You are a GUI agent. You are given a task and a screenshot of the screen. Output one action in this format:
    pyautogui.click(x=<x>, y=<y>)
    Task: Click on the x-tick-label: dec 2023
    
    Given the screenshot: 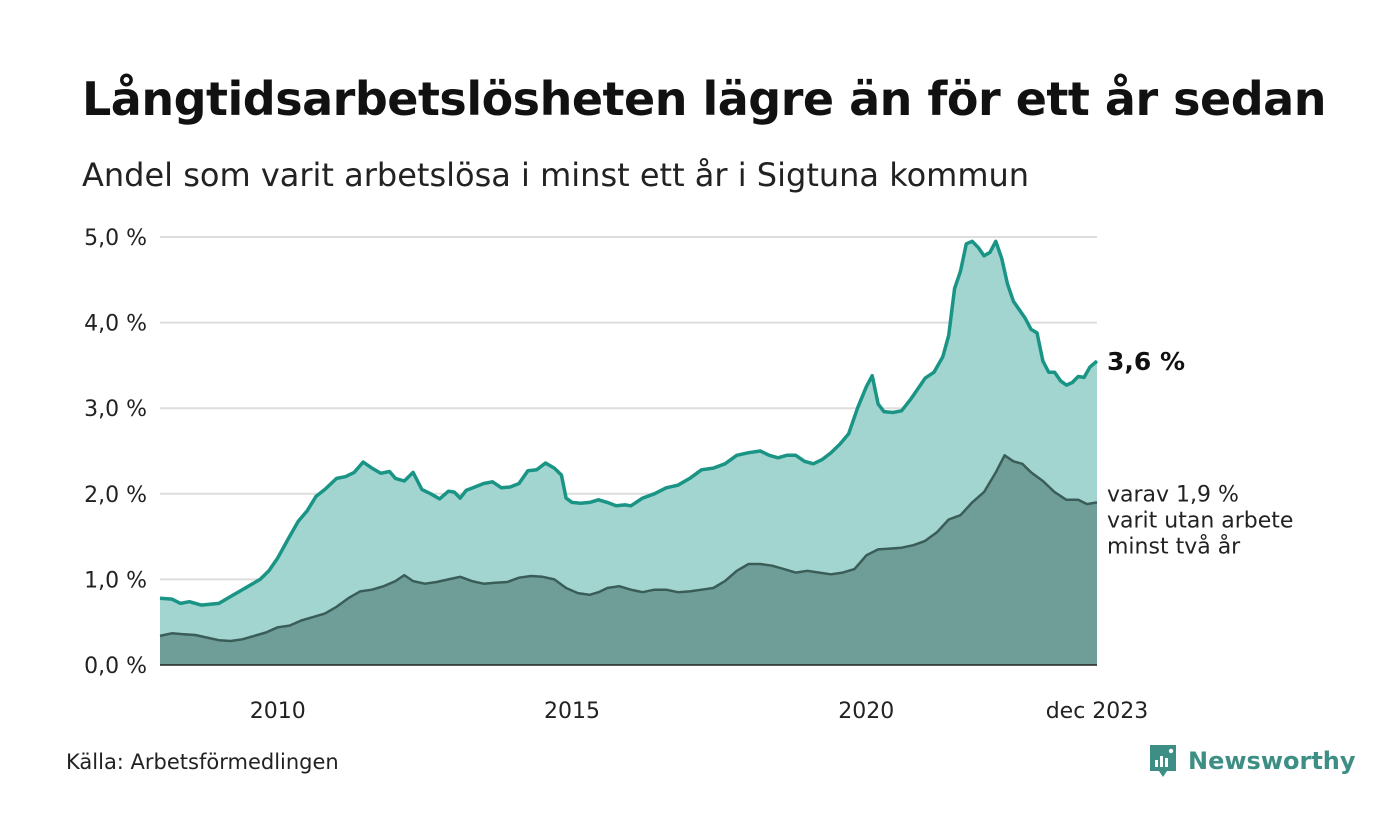 What is the action you would take?
    pyautogui.click(x=1097, y=711)
    